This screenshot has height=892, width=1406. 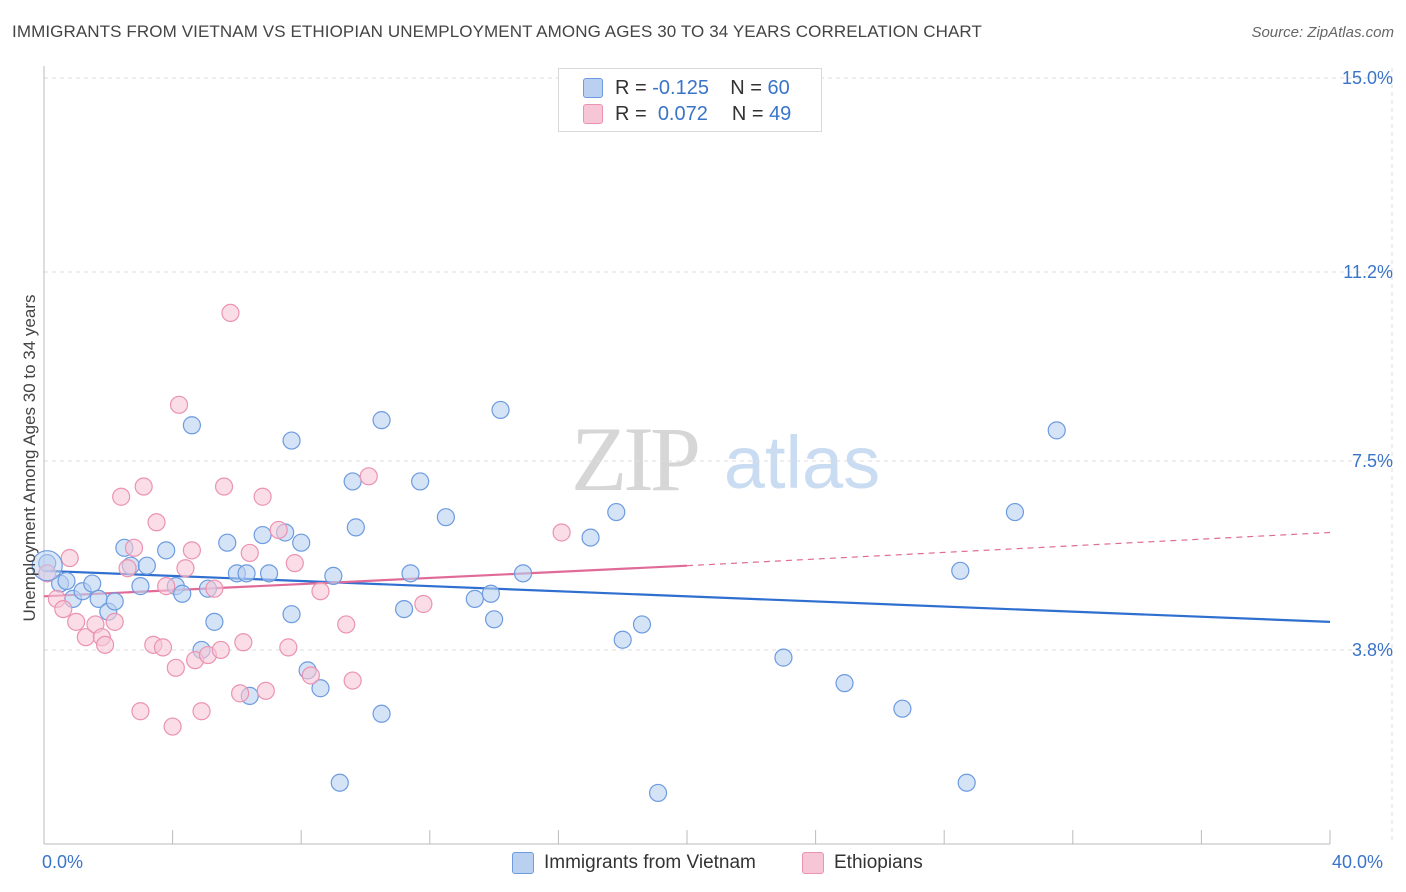 I want to click on bottom-legend-label-ethiopians: Ethiopians, so click(x=878, y=862).